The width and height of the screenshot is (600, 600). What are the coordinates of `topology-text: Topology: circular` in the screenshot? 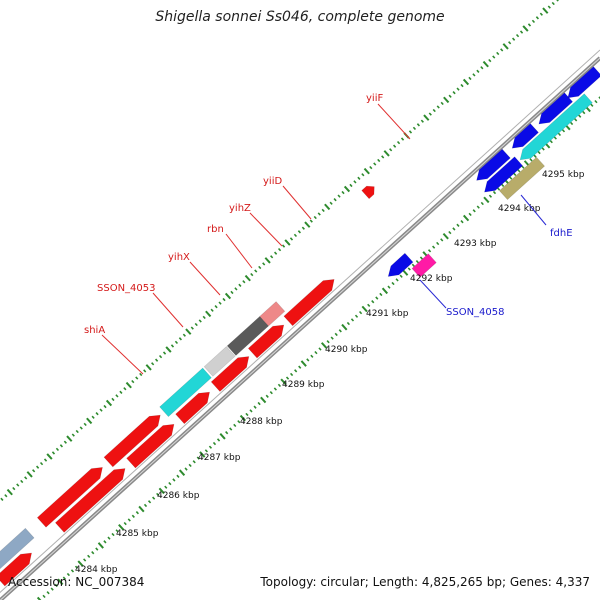 It's located at (312, 582).